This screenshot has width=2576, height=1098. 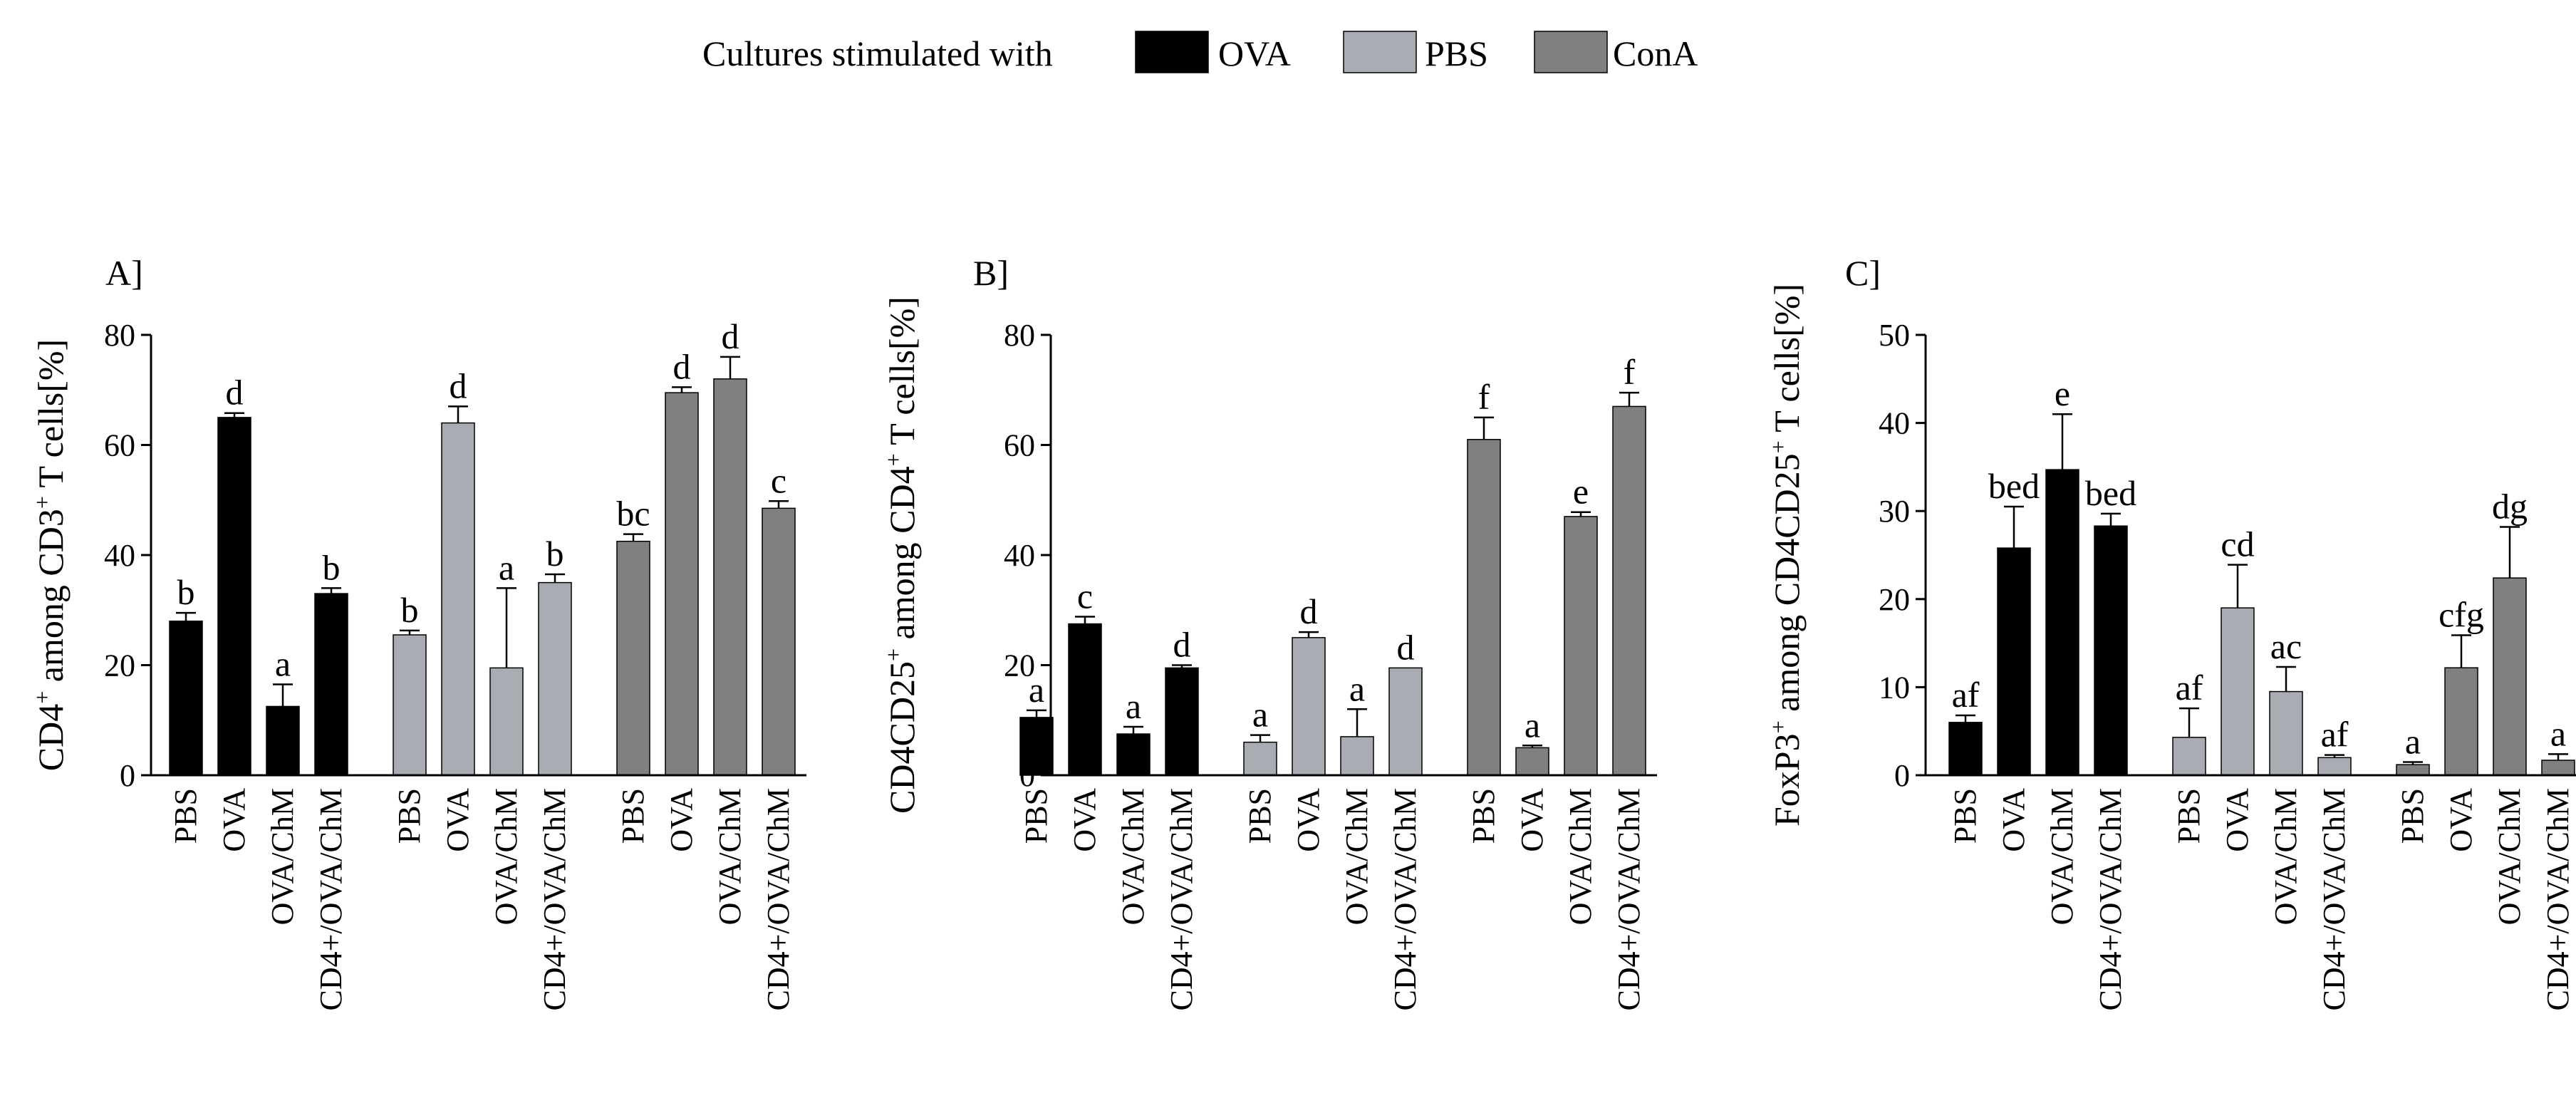 What do you see at coordinates (332, 567) in the screenshot?
I see `sig-letter-ova-3: b` at bounding box center [332, 567].